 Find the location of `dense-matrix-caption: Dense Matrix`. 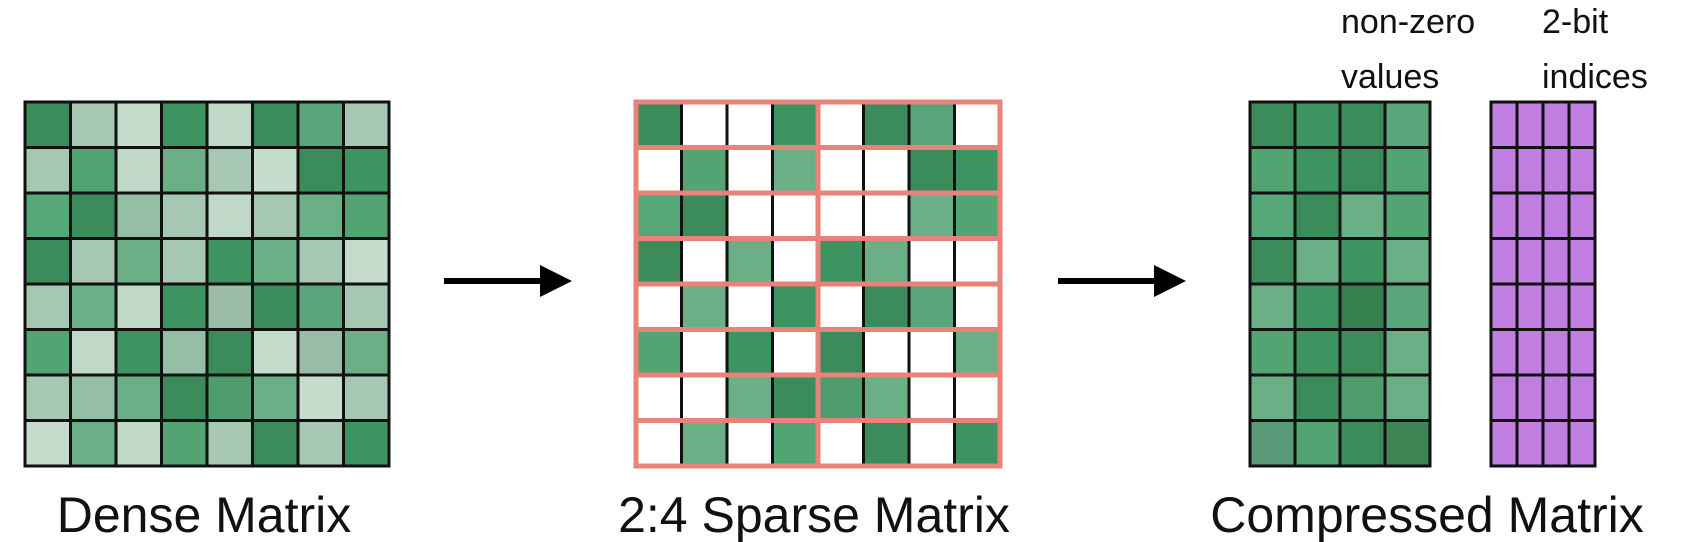

dense-matrix-caption: Dense Matrix is located at coordinates (204, 514).